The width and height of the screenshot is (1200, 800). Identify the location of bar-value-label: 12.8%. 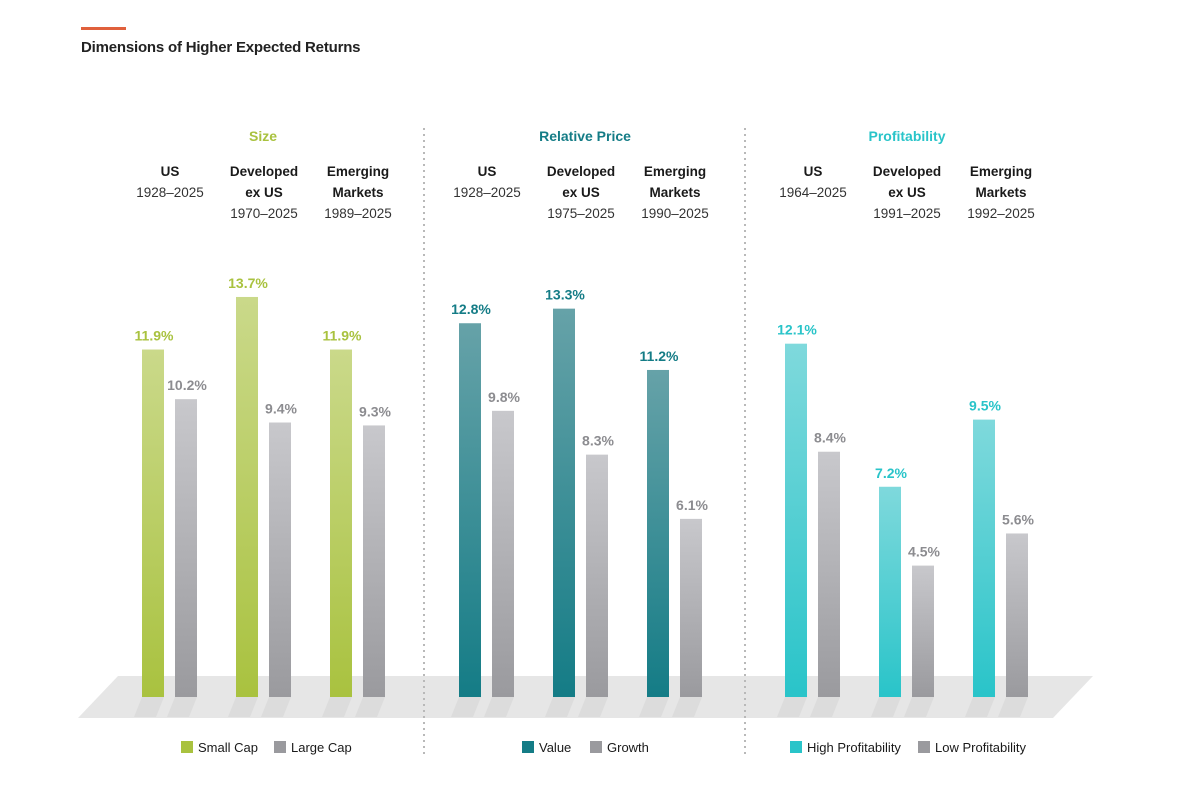
(471, 309).